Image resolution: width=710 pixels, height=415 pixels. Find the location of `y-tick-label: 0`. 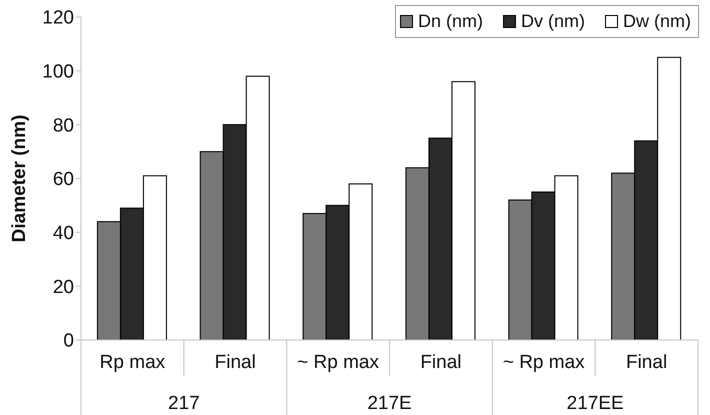

y-tick-label: 0 is located at coordinates (68, 341).